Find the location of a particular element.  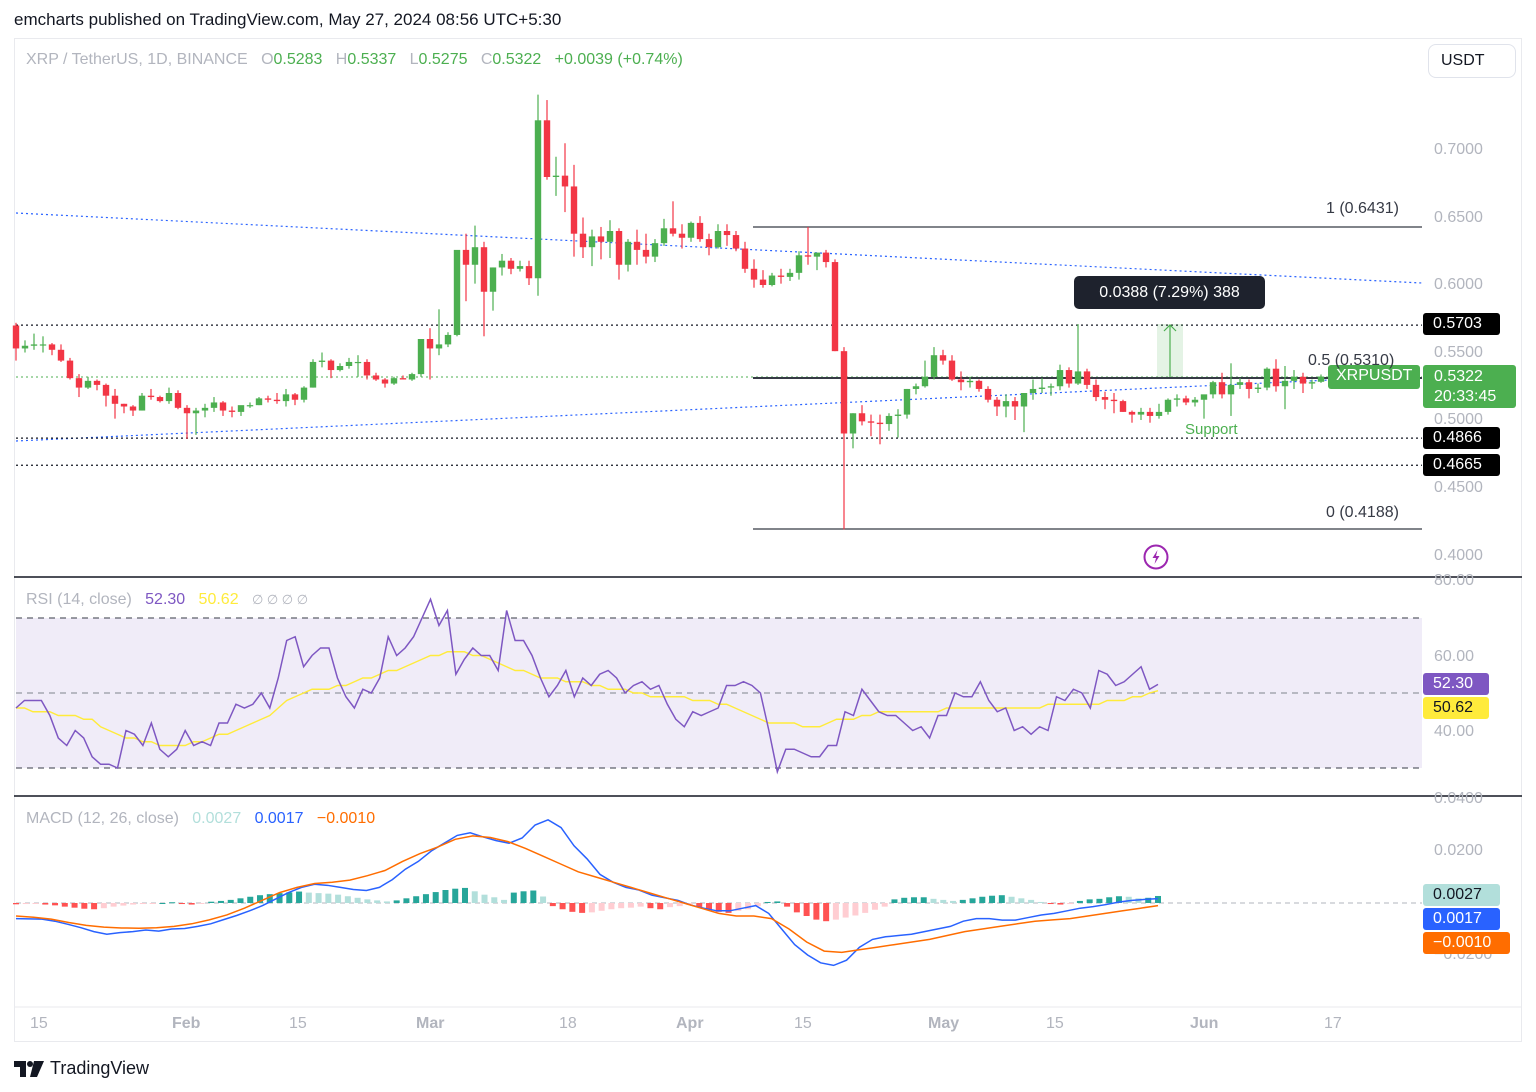

time-axis-label: Mar is located at coordinates (430, 1023).